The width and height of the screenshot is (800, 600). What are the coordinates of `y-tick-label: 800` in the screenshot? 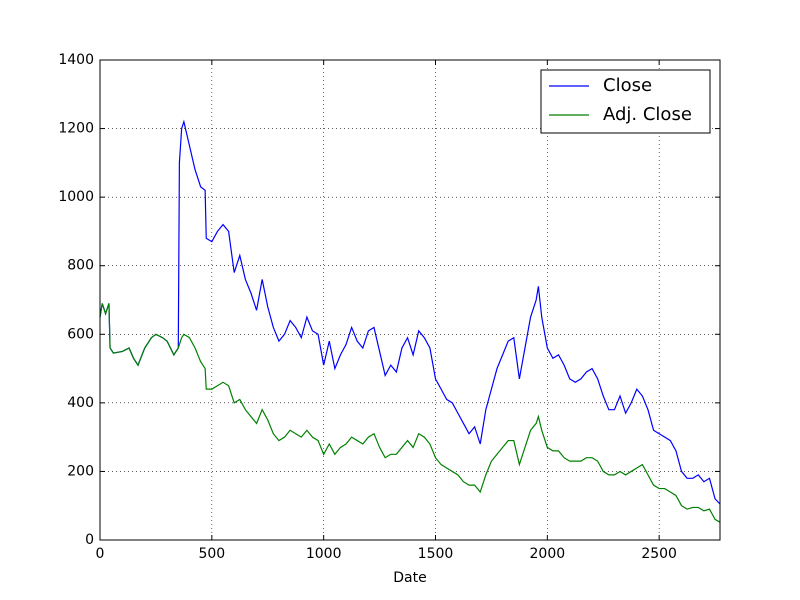 It's located at (80, 266).